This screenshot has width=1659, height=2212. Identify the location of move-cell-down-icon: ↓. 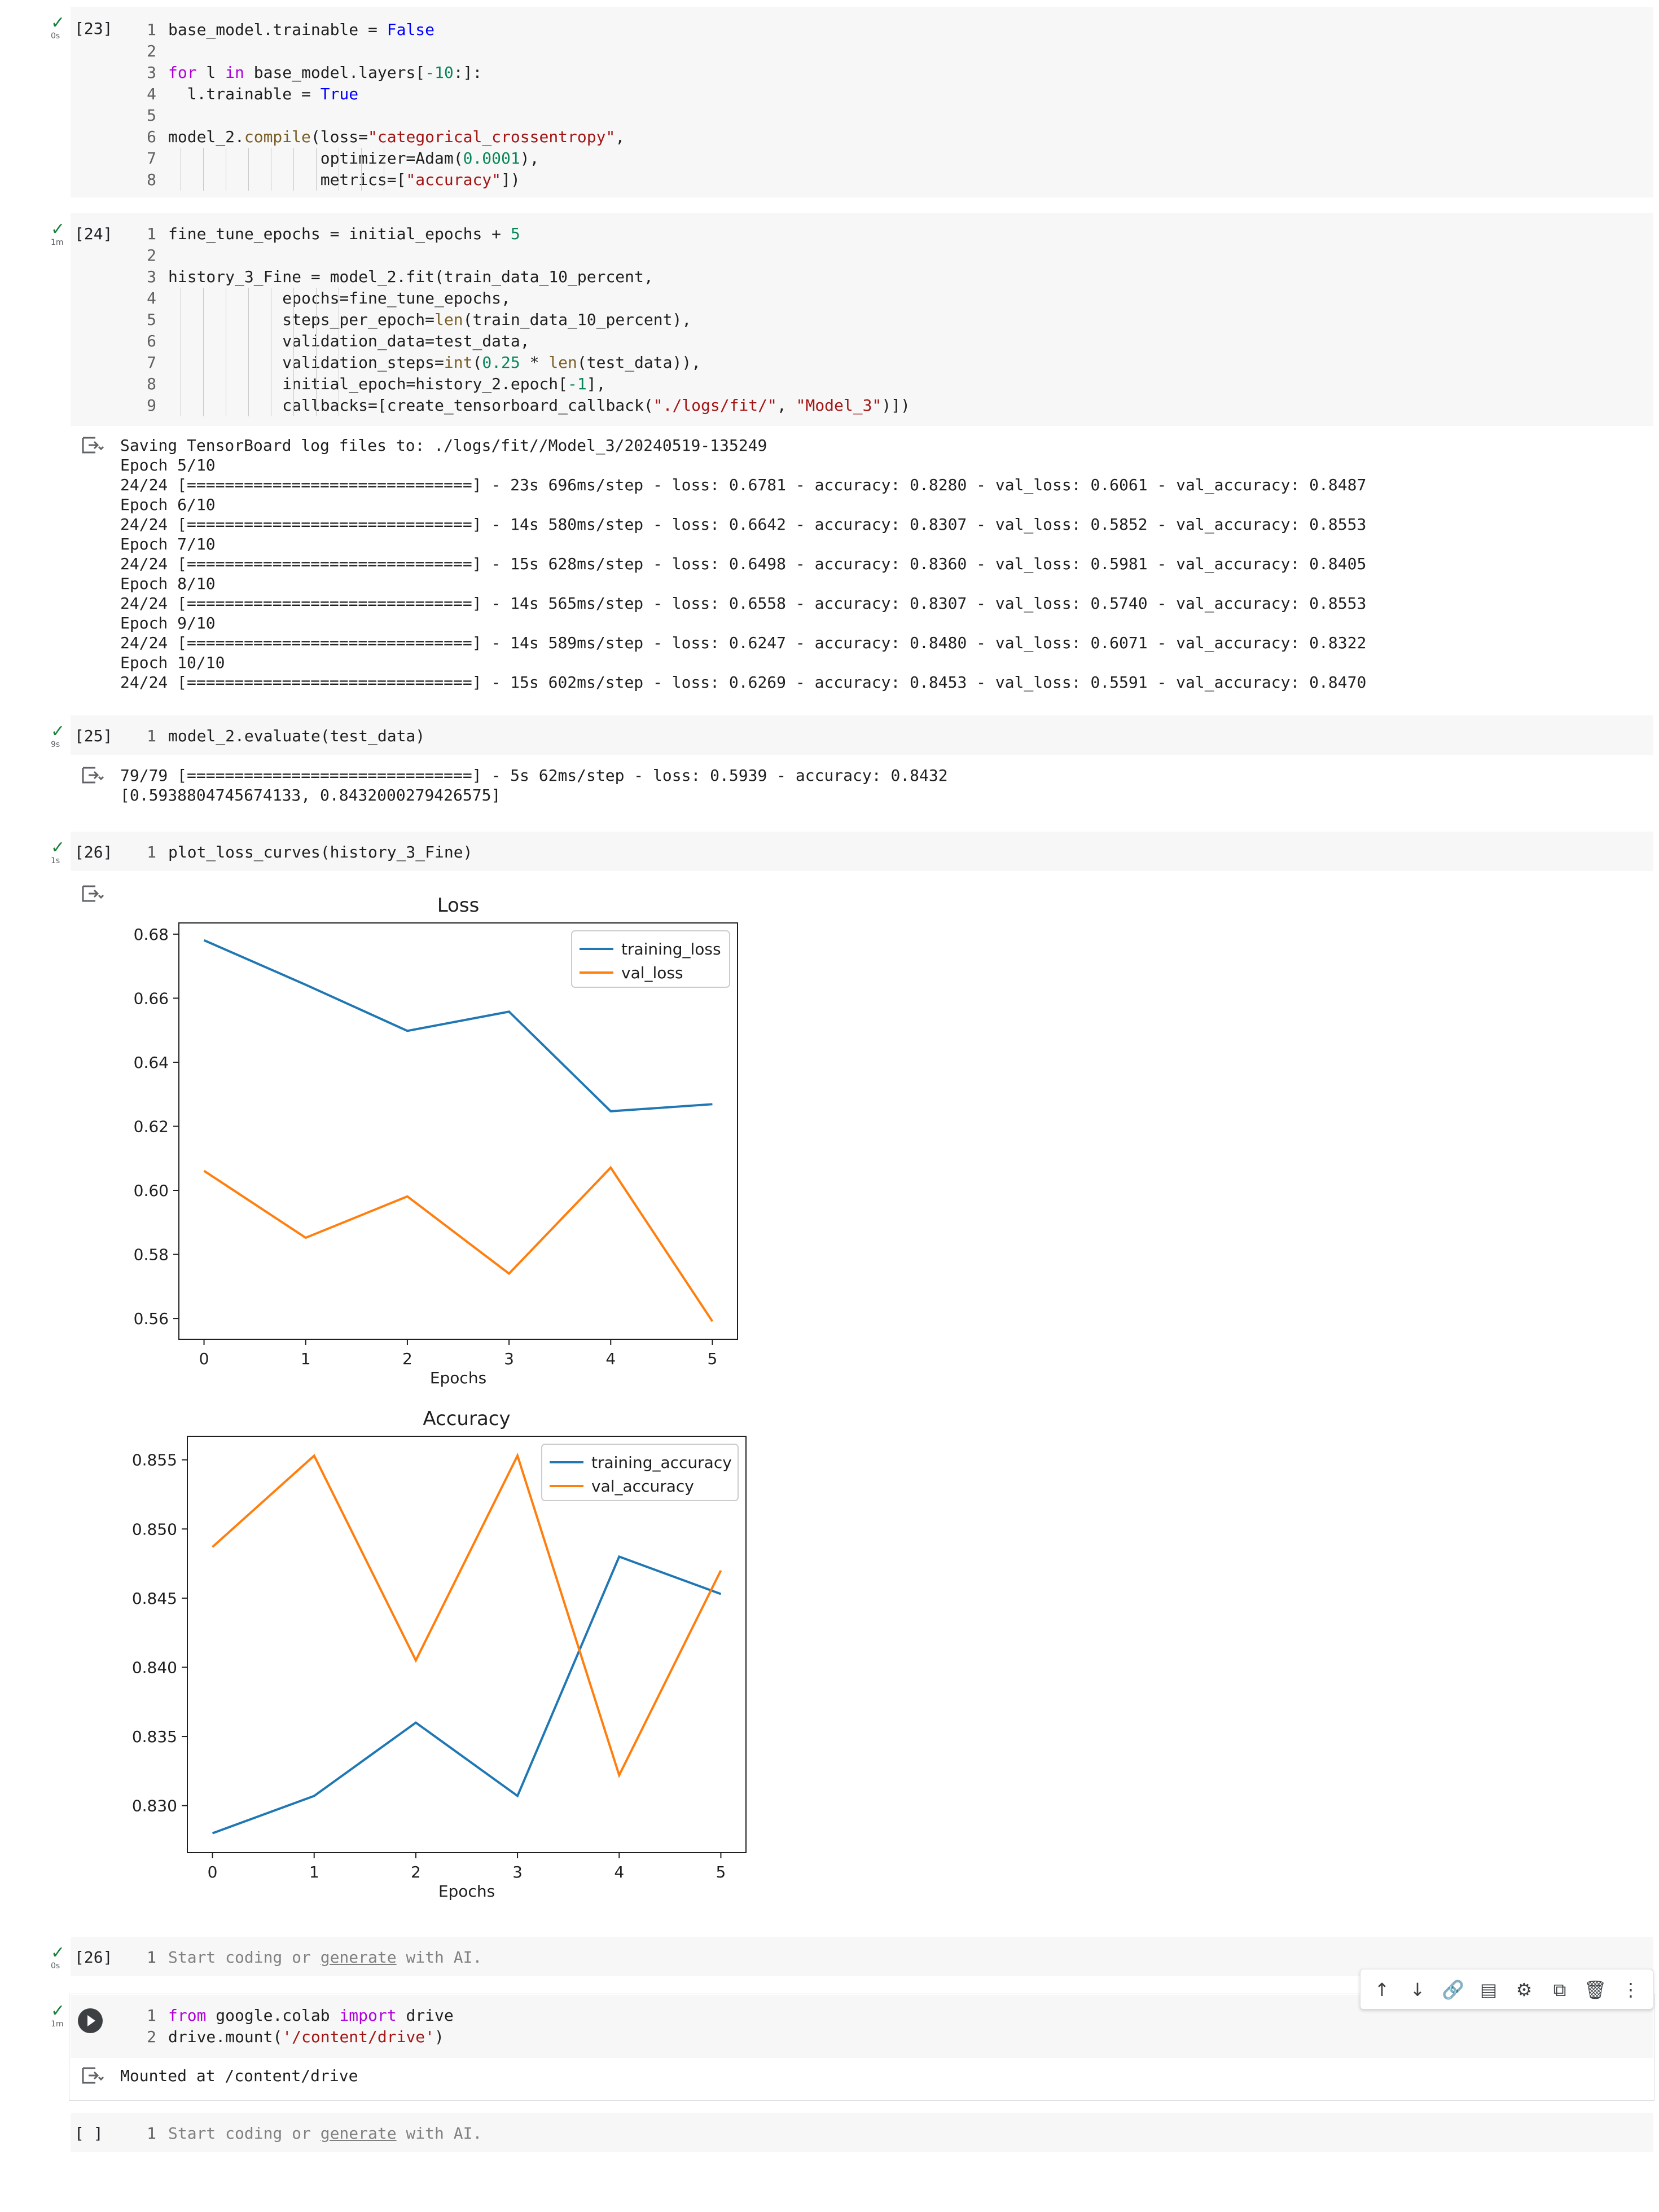
(1417, 1989).